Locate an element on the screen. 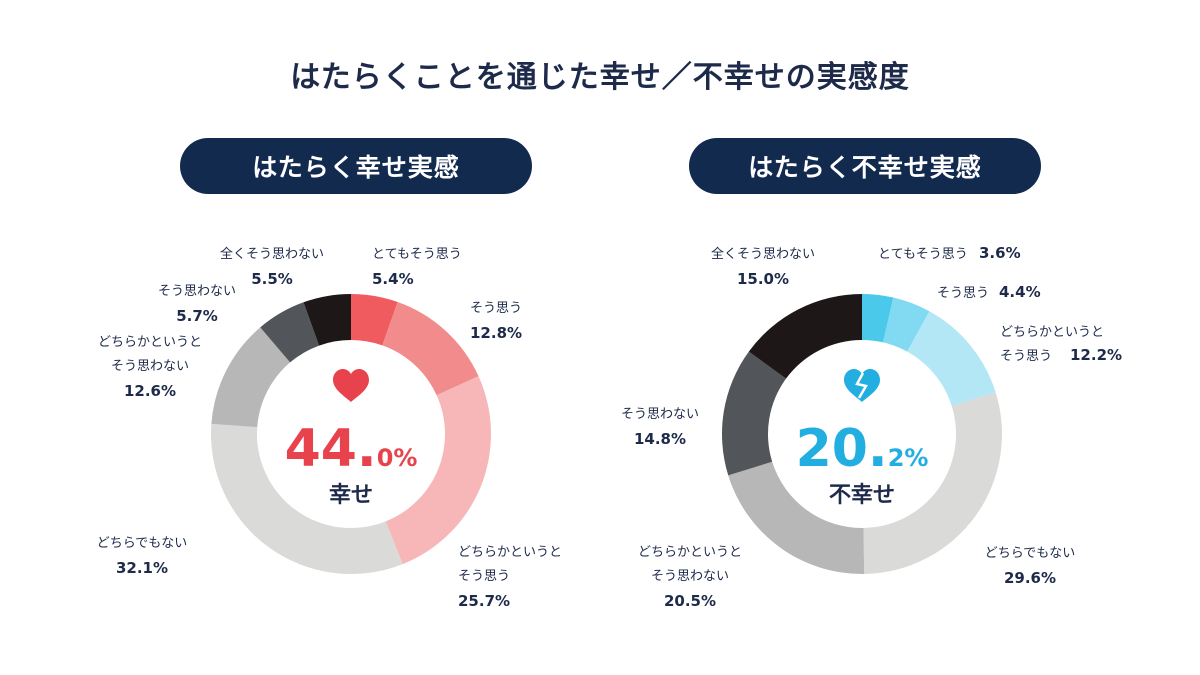 This screenshot has height=675, width=1200. slice-value: 14.8% is located at coordinates (660, 439).